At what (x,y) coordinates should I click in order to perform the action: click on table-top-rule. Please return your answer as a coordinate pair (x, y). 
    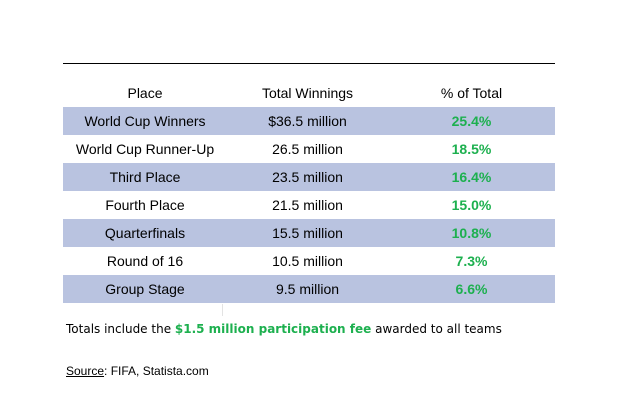
    Looking at the image, I should click on (309, 63).